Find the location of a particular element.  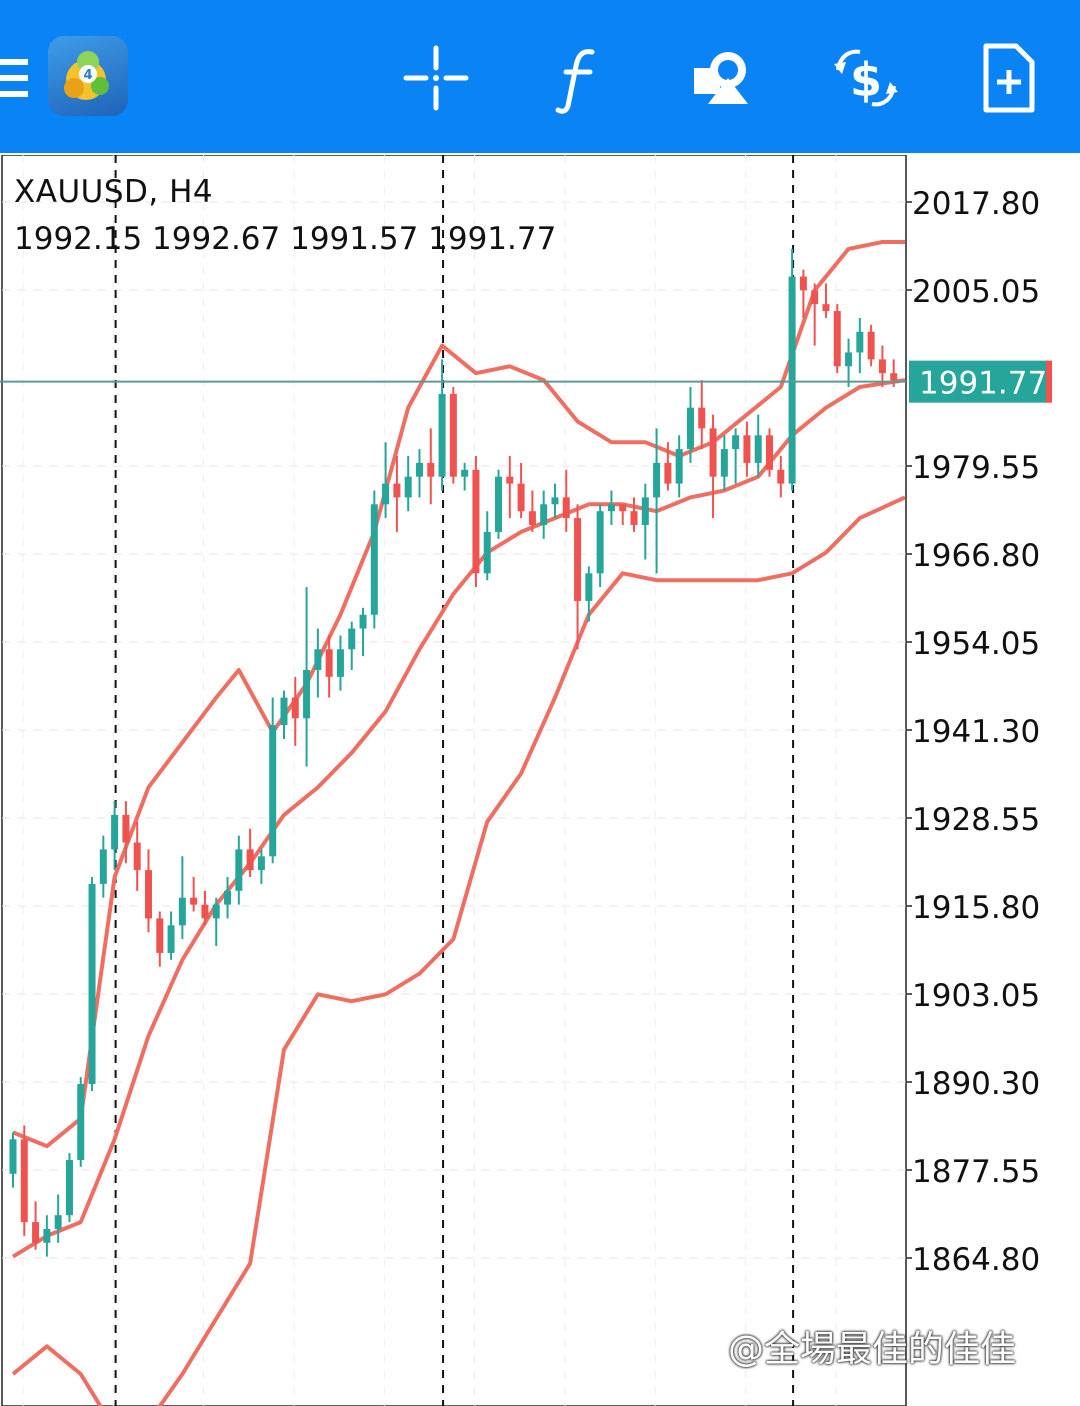

crosshair-icon is located at coordinates (436, 78).